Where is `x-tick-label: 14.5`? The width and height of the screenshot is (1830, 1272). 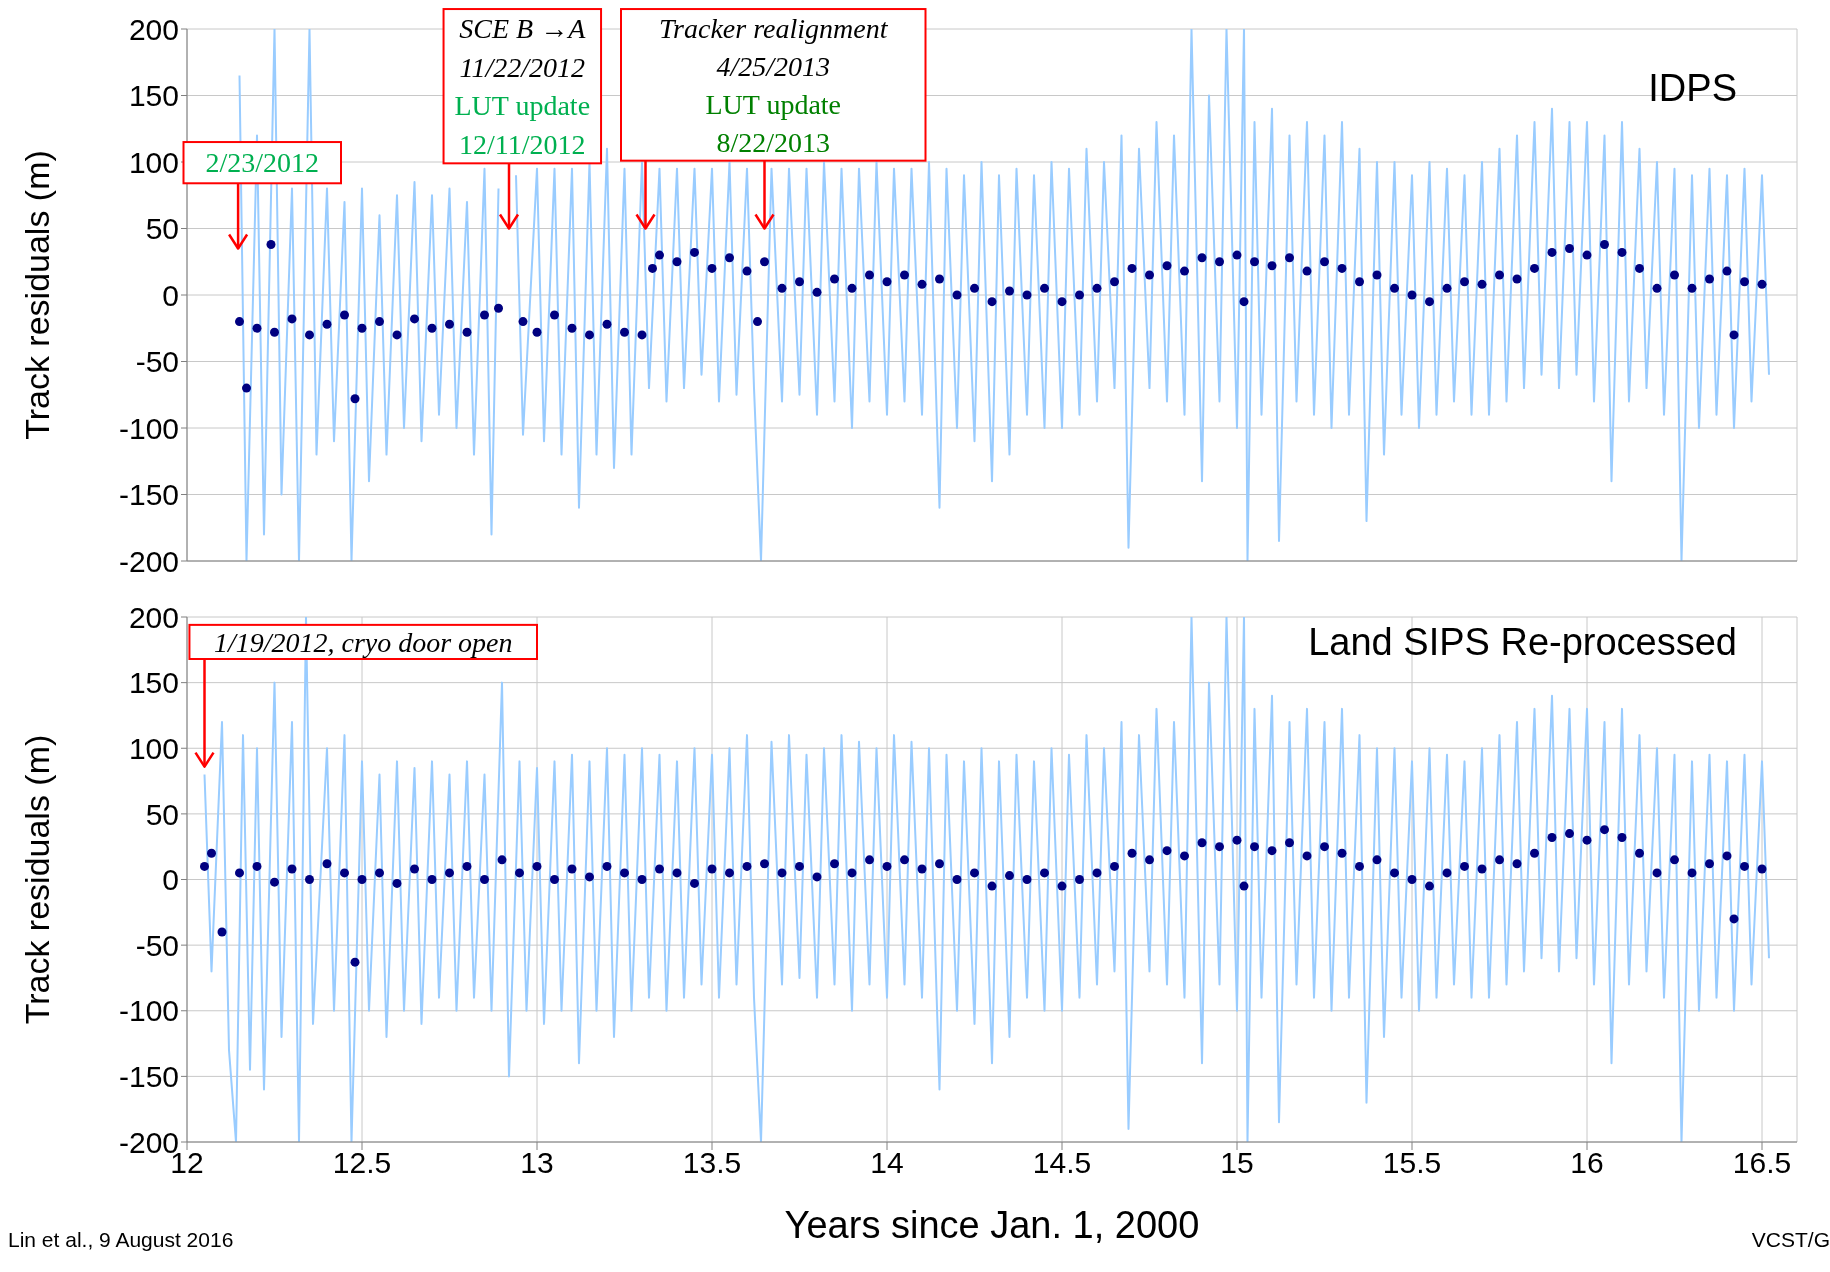
x-tick-label: 14.5 is located at coordinates (1062, 1163).